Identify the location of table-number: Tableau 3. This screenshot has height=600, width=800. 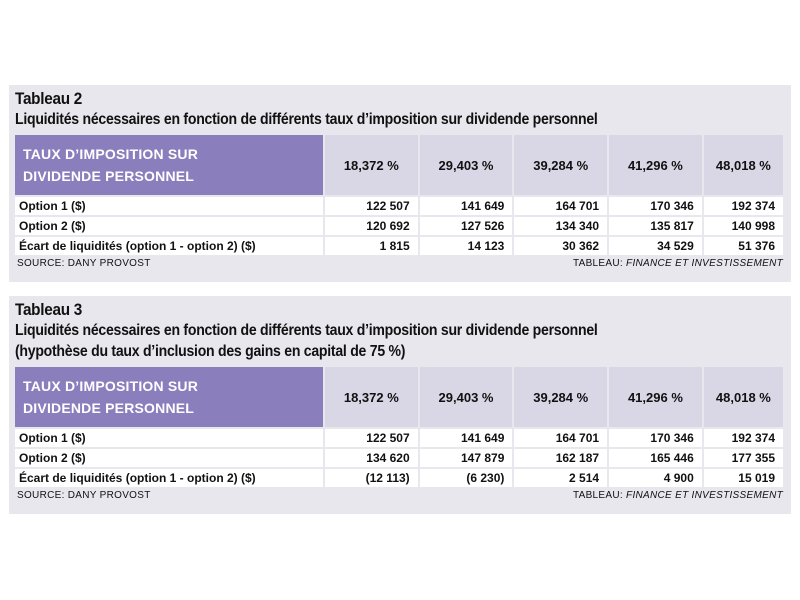
(49, 309).